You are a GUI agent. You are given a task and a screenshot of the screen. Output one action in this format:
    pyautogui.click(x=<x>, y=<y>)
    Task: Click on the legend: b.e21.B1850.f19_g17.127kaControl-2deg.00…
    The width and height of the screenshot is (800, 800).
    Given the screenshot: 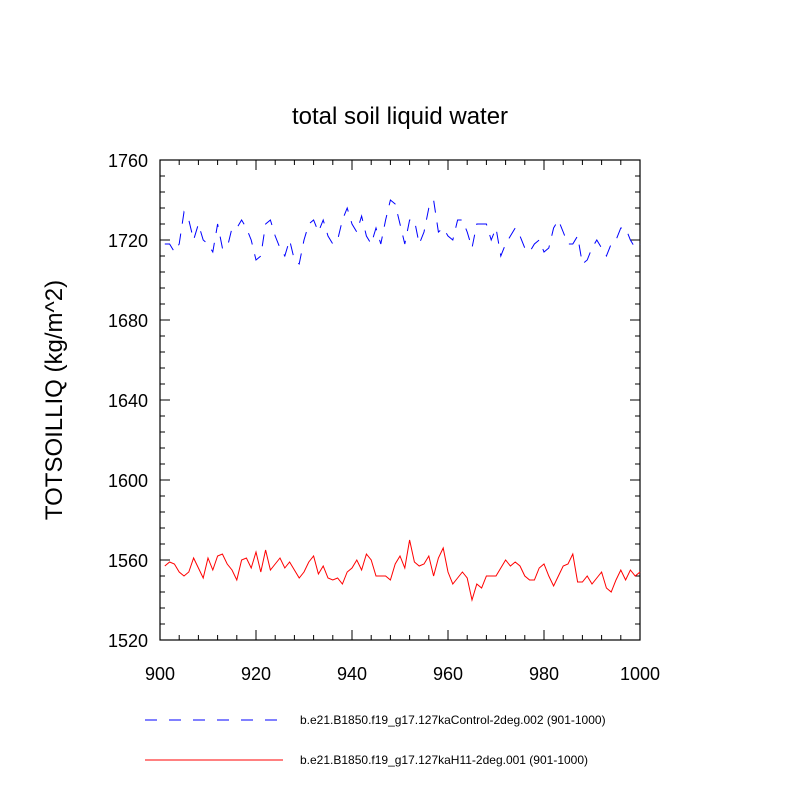 What is the action you would take?
    pyautogui.click(x=375, y=740)
    